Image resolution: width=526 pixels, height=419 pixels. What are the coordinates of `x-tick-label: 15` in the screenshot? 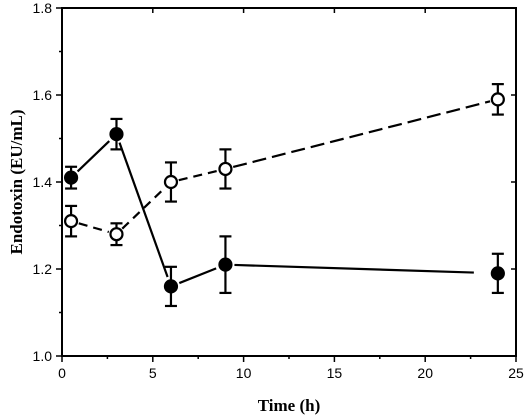 It's located at (335, 373).